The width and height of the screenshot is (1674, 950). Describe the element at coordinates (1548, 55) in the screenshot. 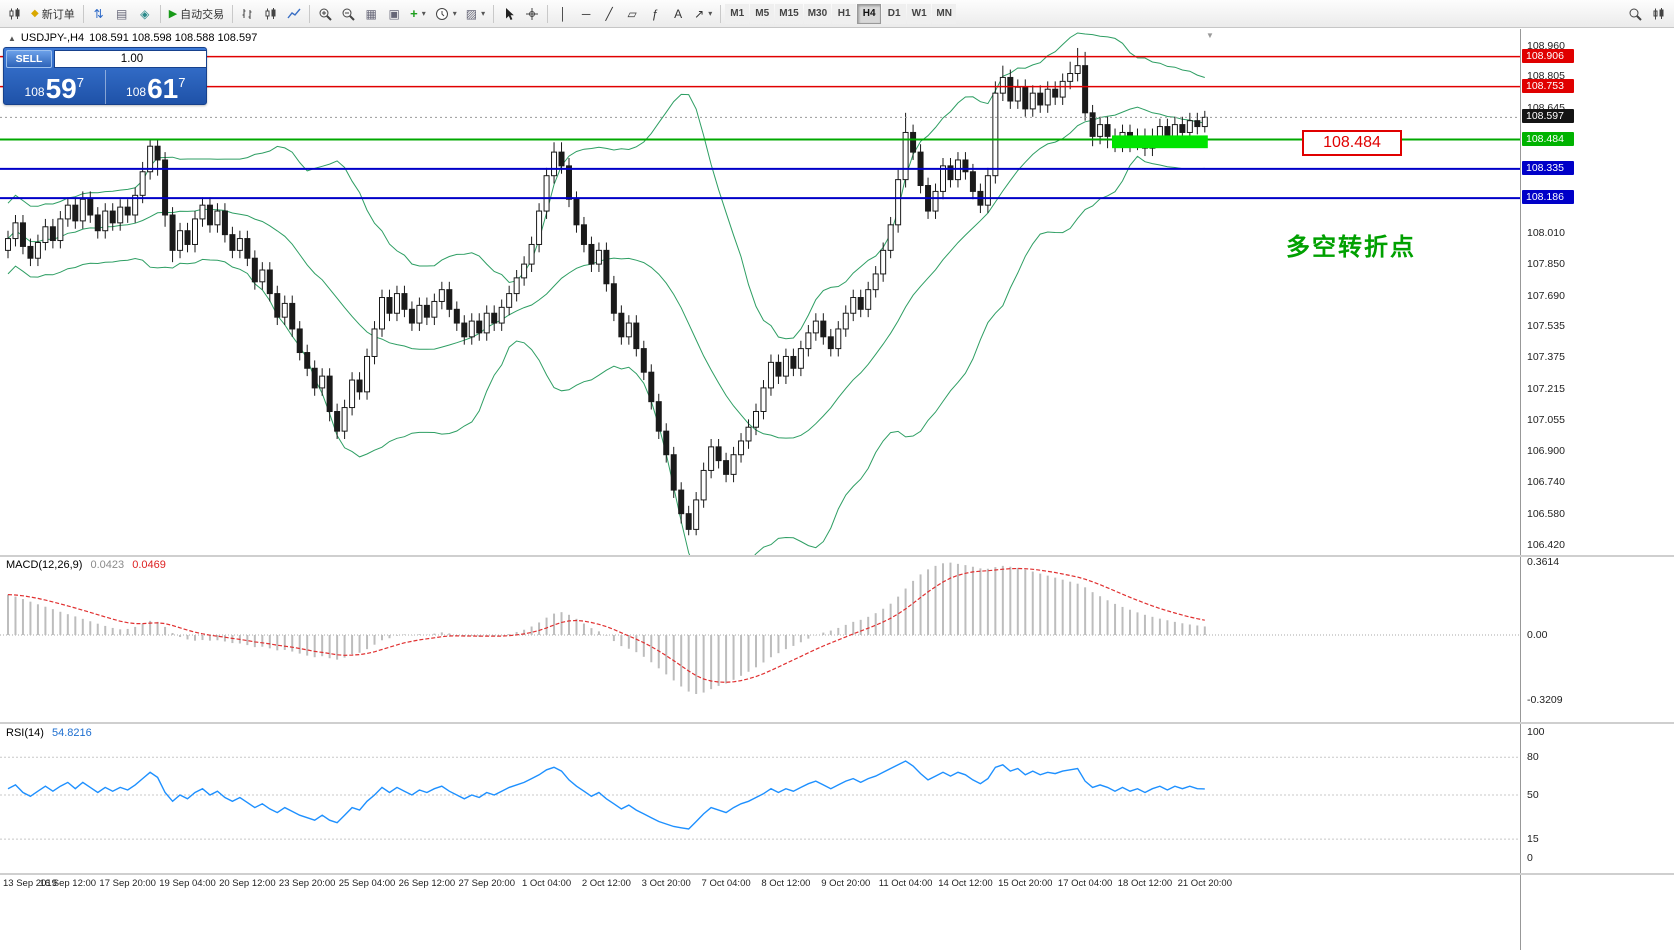

I see `price-badge: 108.906` at that location.